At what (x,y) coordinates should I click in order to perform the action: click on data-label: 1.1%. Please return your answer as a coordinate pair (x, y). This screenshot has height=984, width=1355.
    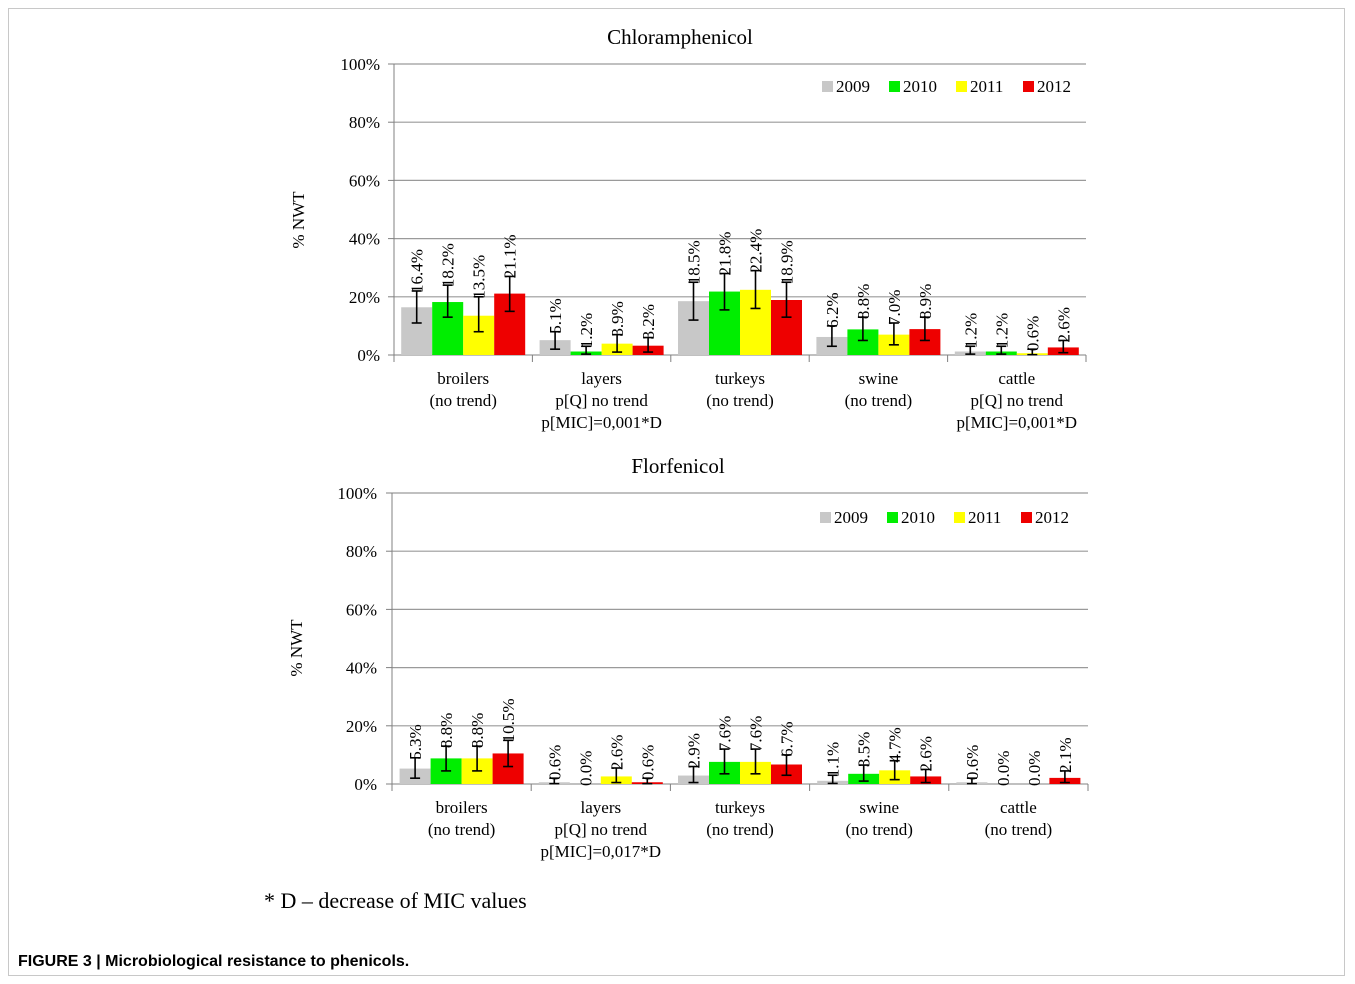
    Looking at the image, I should click on (833, 759).